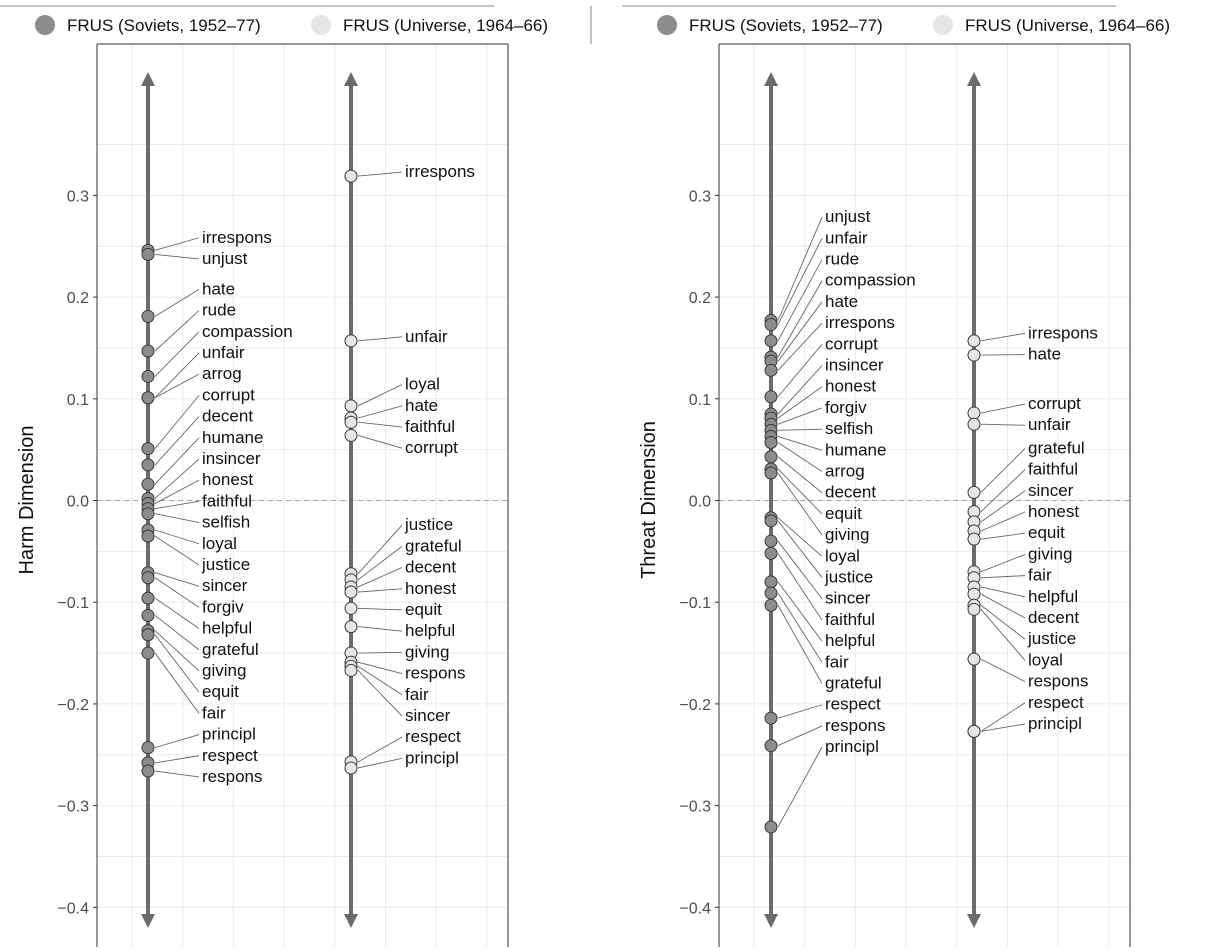 The width and height of the screenshot is (1212, 952). What do you see at coordinates (845, 471) in the screenshot?
I see `point-label: arrog` at bounding box center [845, 471].